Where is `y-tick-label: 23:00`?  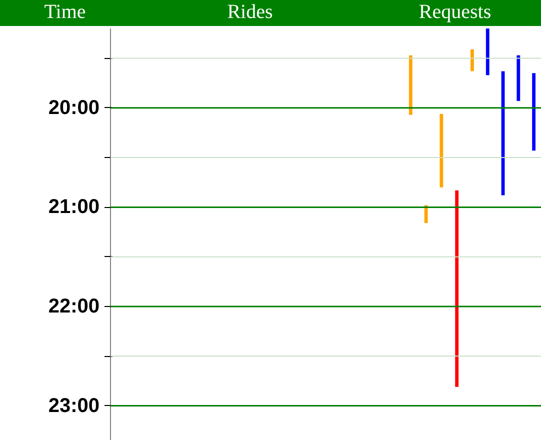 y-tick-label: 23:00 is located at coordinates (74, 405).